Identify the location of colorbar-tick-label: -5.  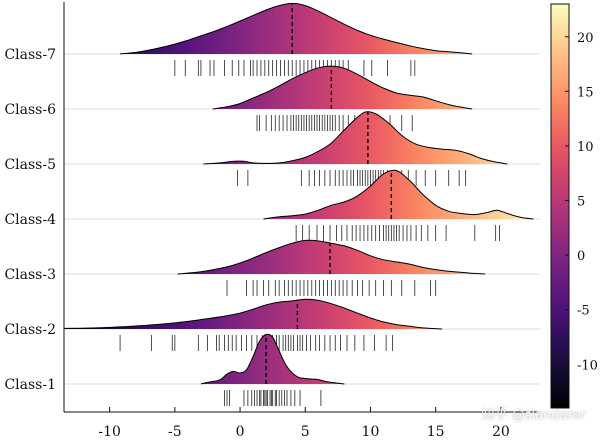
(583, 311).